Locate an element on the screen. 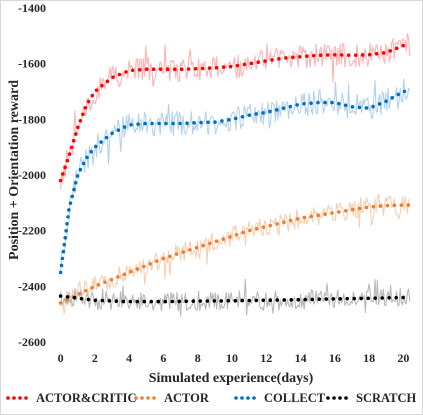 Image resolution: width=423 pixels, height=415 pixels. x-axis-title: Simulated experience(days) is located at coordinates (231, 378).